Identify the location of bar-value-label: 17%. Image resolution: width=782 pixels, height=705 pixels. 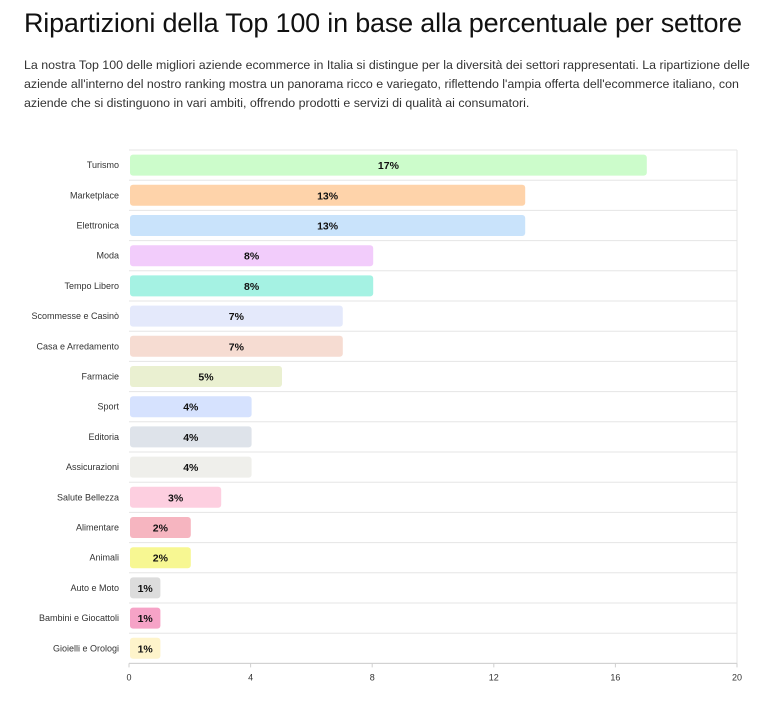
(389, 166).